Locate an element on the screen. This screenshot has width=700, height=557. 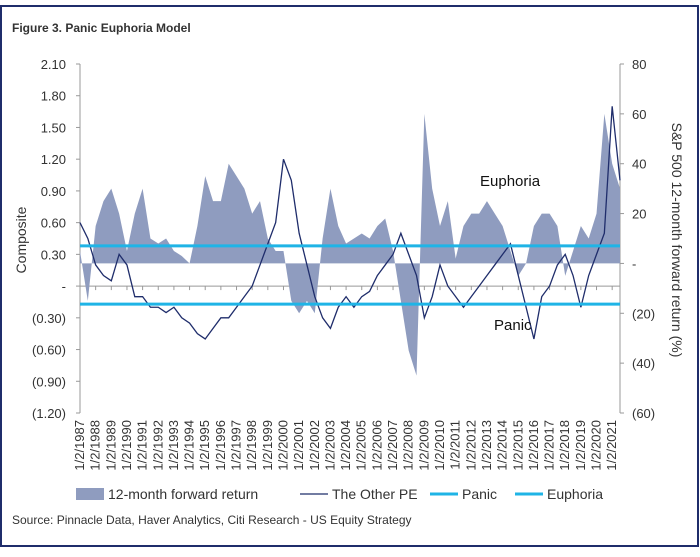
y-tick-label: 1.50 is located at coordinates (53, 127).